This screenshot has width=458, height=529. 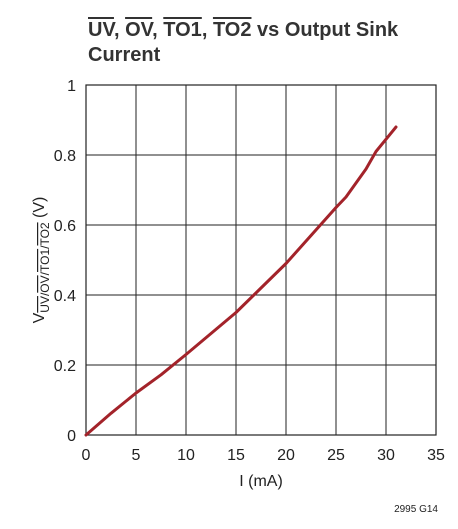 What do you see at coordinates (261, 481) in the screenshot?
I see `x-axis-label: I (mA)` at bounding box center [261, 481].